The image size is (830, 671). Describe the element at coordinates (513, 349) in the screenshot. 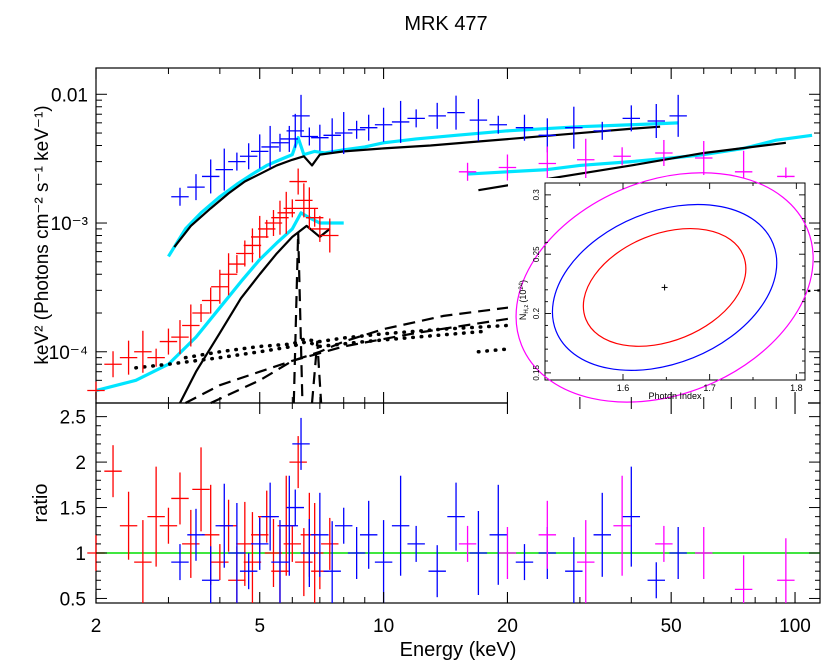

I see `model-dotted-scattered-magenta-` at that location.